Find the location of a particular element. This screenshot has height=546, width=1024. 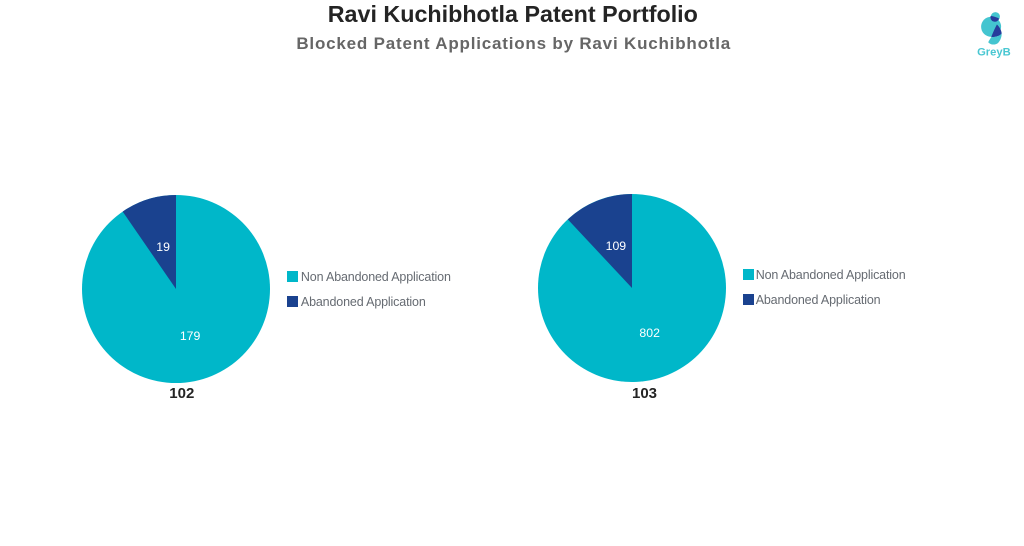

svg-text: GreyB is located at coordinates (994, 53).